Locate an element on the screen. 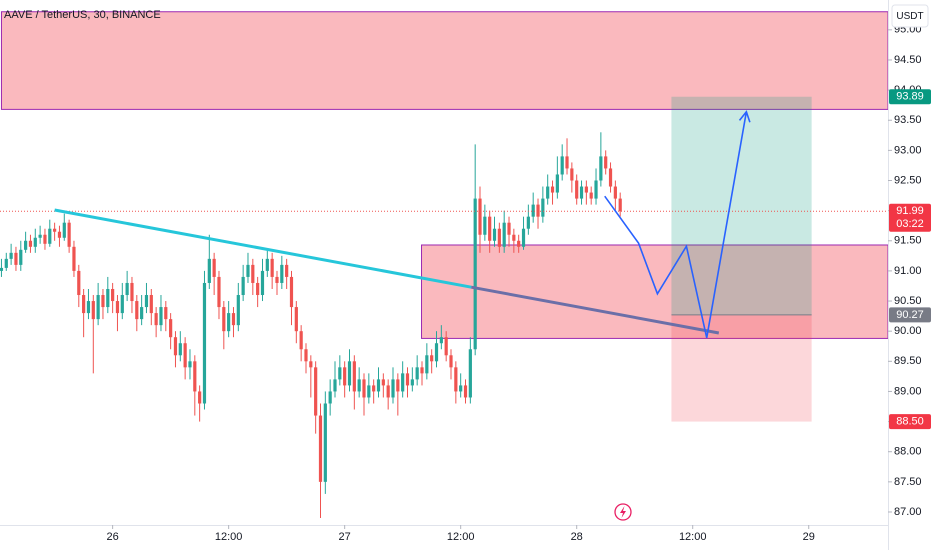 Image resolution: width=932 pixels, height=550 pixels. icon-bolt is located at coordinates (623, 512).